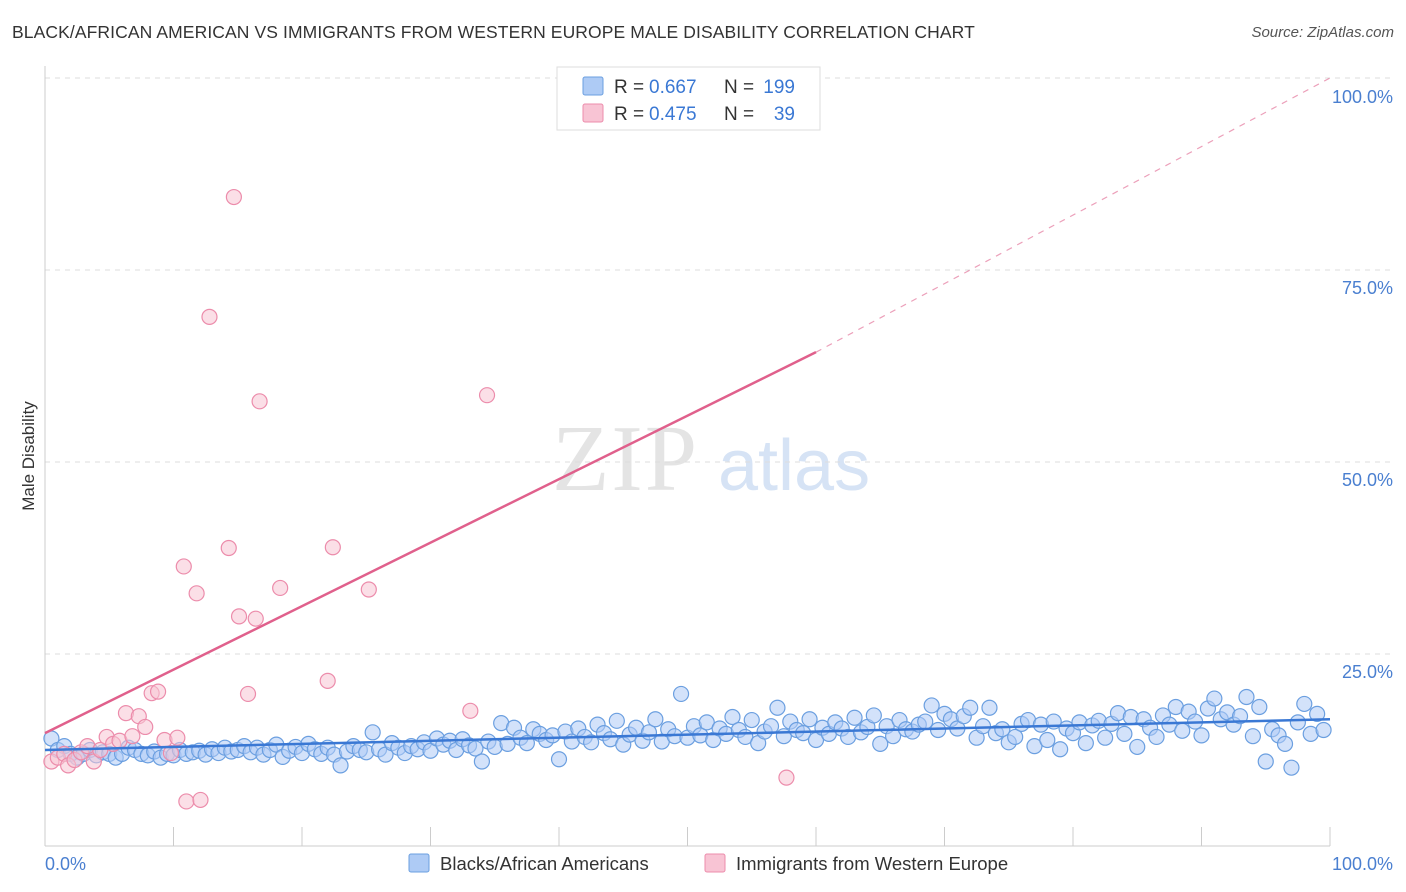 This screenshot has width=1406, height=892. What do you see at coordinates (1367, 288) in the screenshot?
I see `y-tick-label: 75.0%` at bounding box center [1367, 288].